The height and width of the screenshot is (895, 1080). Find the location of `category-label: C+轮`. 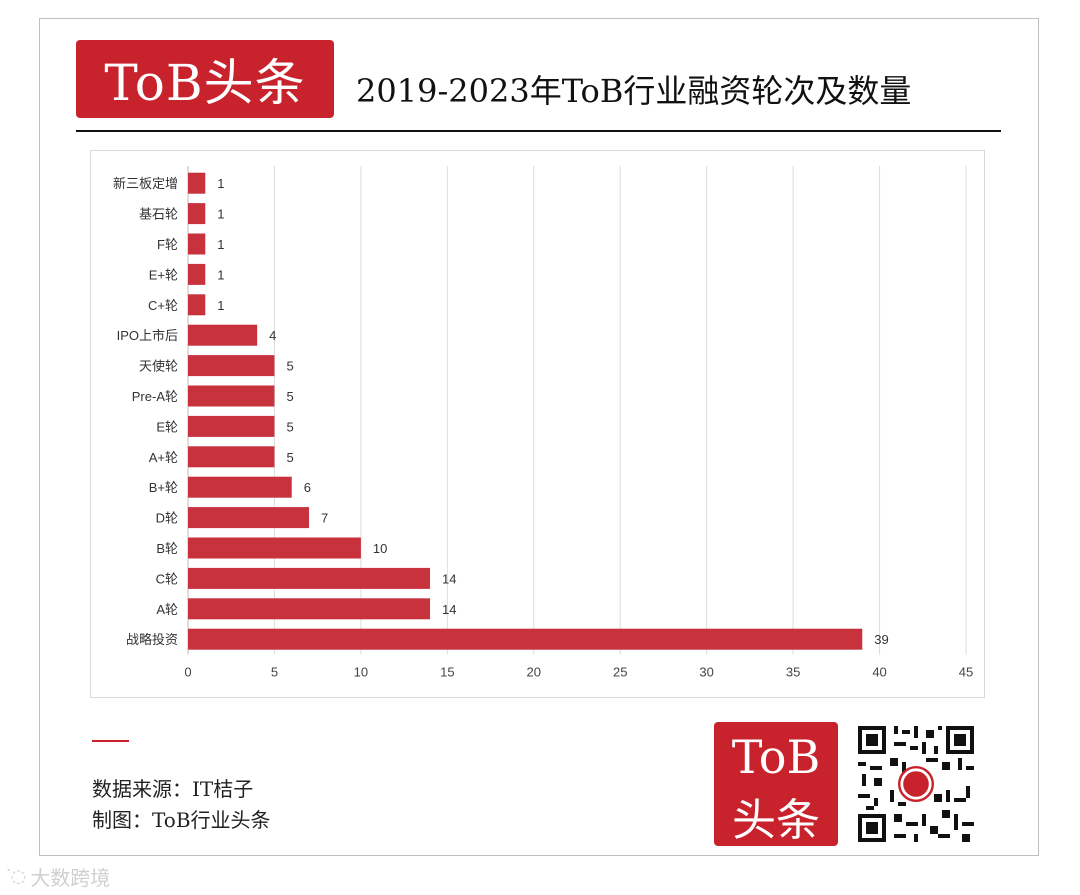

category-label: C+轮 is located at coordinates (163, 305).